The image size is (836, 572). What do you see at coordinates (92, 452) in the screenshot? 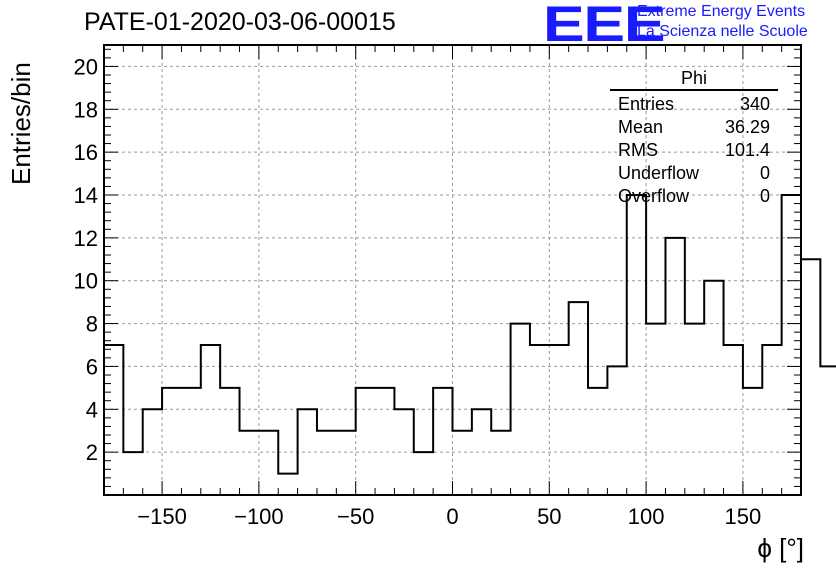
I see `y-tick-label: 2` at bounding box center [92, 452].